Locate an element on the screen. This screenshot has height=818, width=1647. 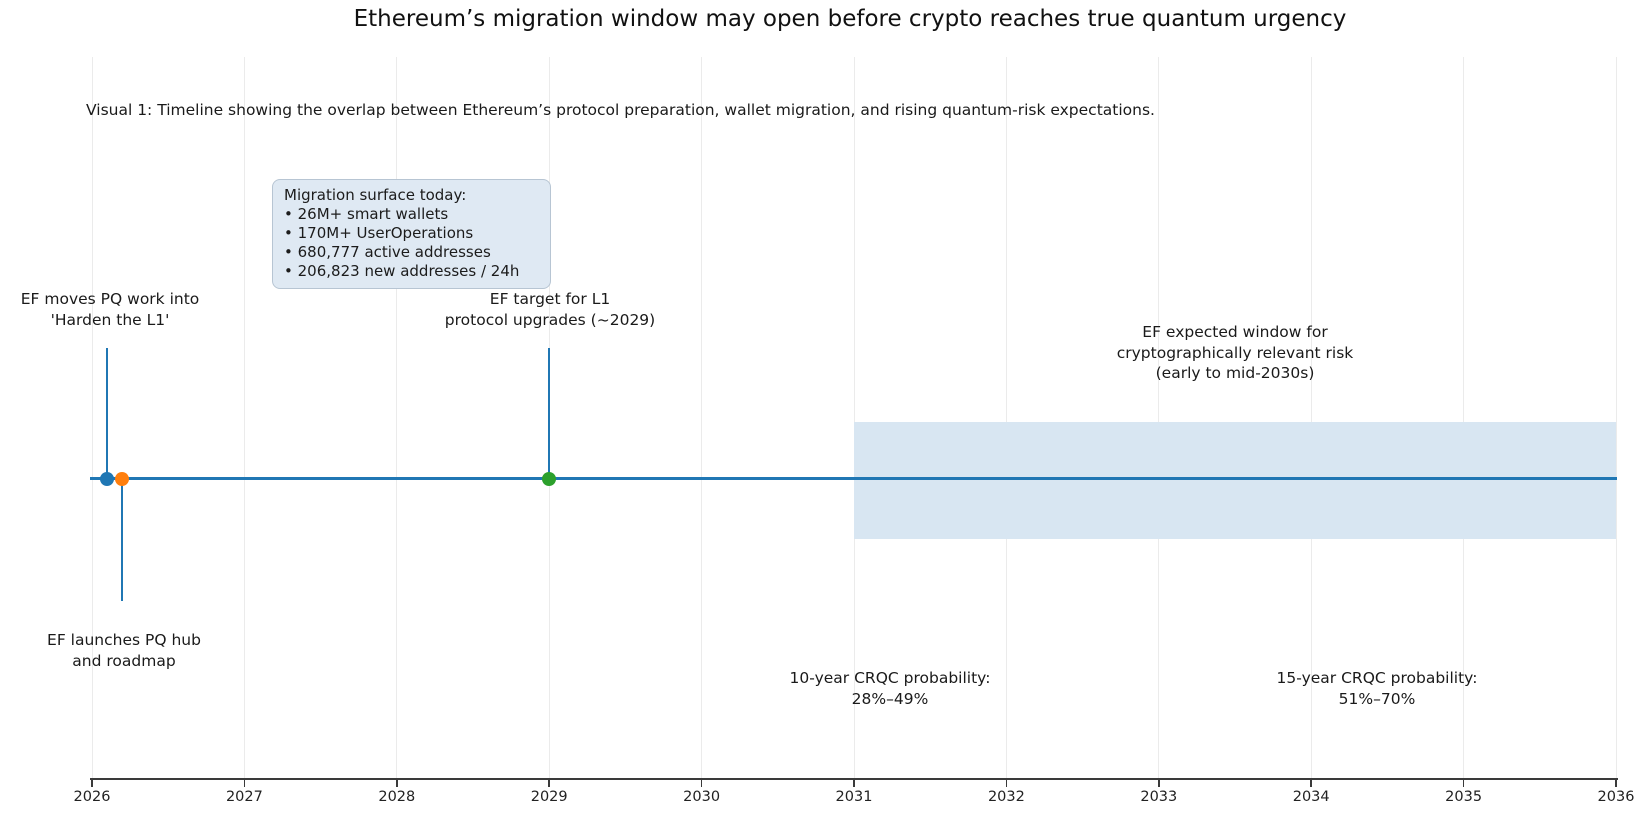
risk-window-band is located at coordinates (1235, 480).